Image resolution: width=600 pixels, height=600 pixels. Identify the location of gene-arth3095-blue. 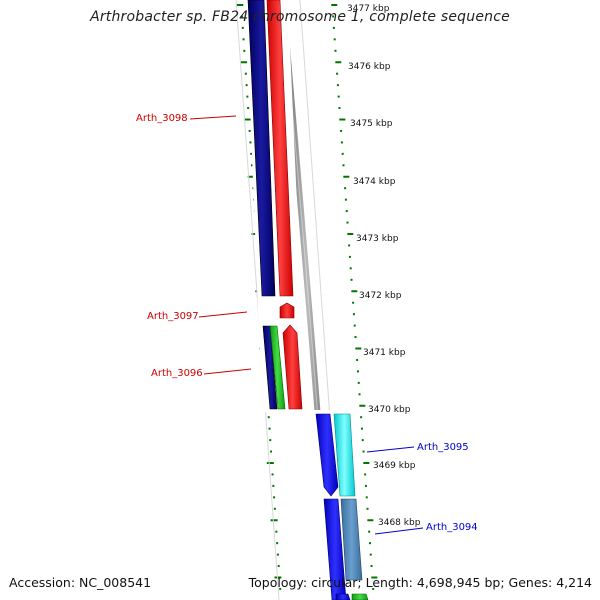
(327, 455).